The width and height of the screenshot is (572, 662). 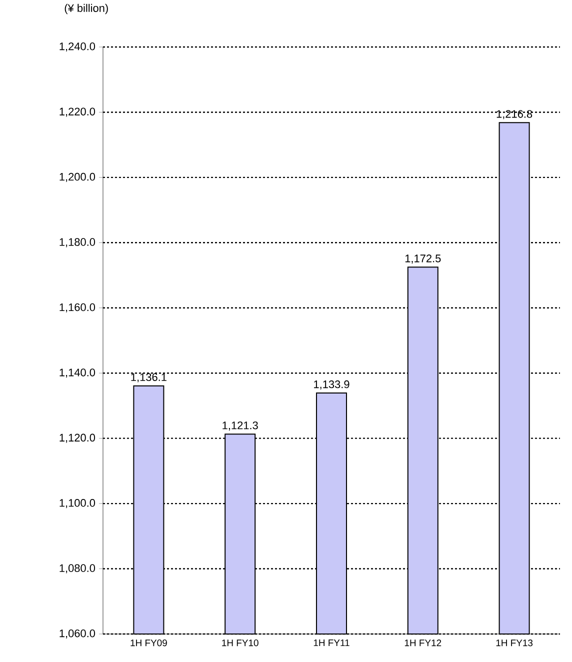 I want to click on data-label: 1,133.9, so click(x=332, y=385).